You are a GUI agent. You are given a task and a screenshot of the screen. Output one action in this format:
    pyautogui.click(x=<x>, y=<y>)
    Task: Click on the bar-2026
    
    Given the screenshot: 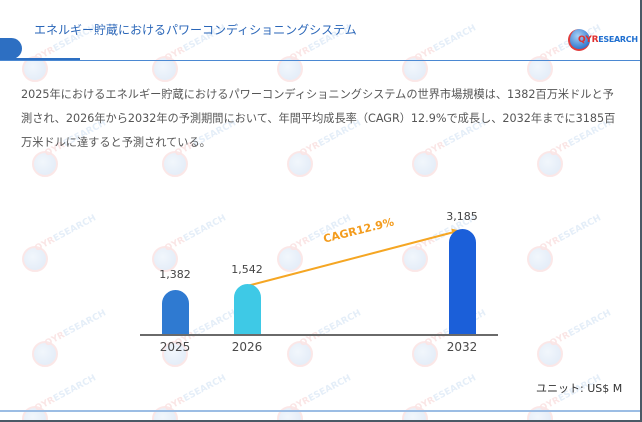 What is the action you would take?
    pyautogui.click(x=247, y=309)
    